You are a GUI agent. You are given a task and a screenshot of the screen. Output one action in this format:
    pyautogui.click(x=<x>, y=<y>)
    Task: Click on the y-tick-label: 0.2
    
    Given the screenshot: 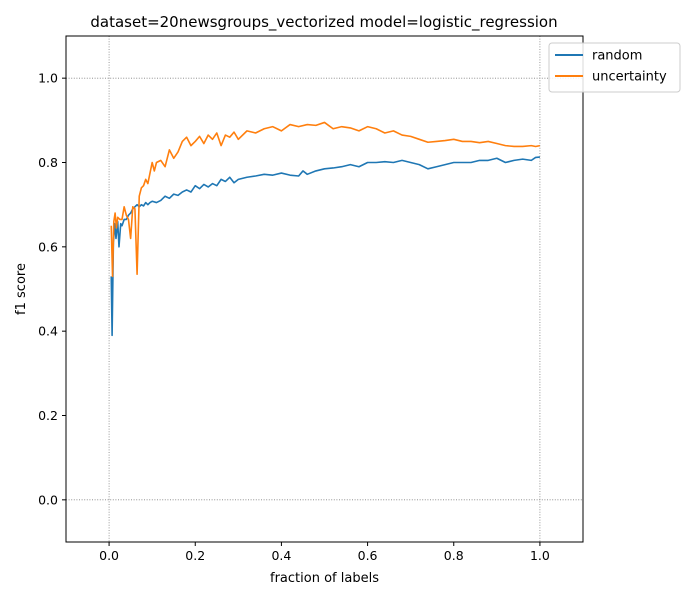 What is the action you would take?
    pyautogui.click(x=48, y=415)
    